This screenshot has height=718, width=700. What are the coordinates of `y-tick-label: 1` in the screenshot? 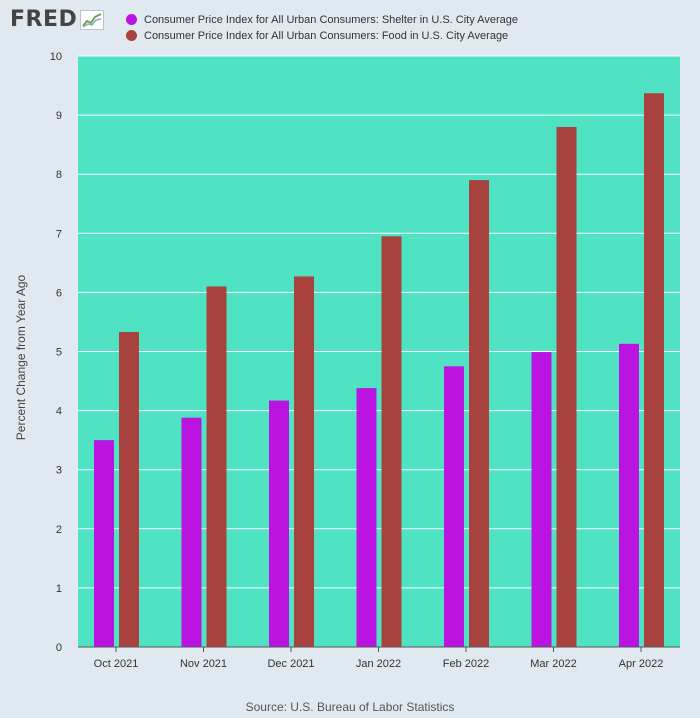 It's located at (59, 589).